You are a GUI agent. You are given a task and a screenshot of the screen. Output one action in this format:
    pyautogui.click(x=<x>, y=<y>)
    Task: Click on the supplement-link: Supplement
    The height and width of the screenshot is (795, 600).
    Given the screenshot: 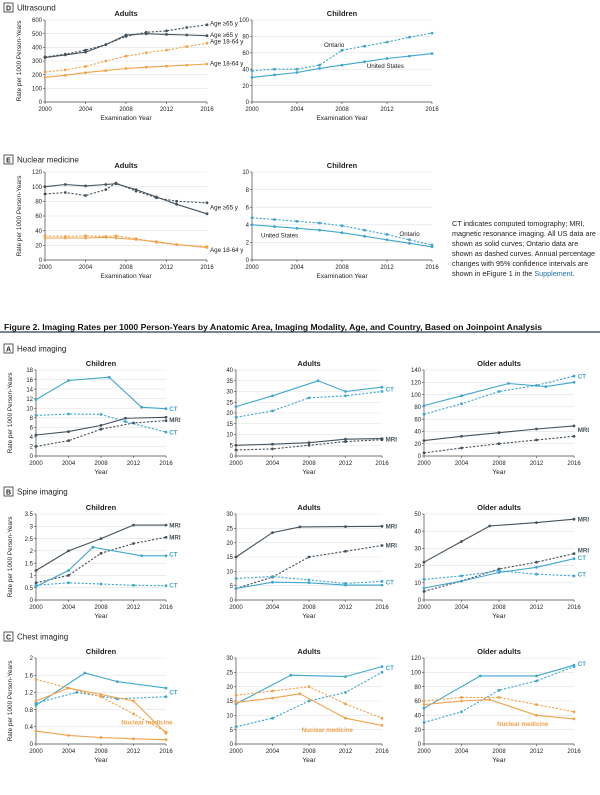 What is the action you would take?
    pyautogui.click(x=553, y=273)
    